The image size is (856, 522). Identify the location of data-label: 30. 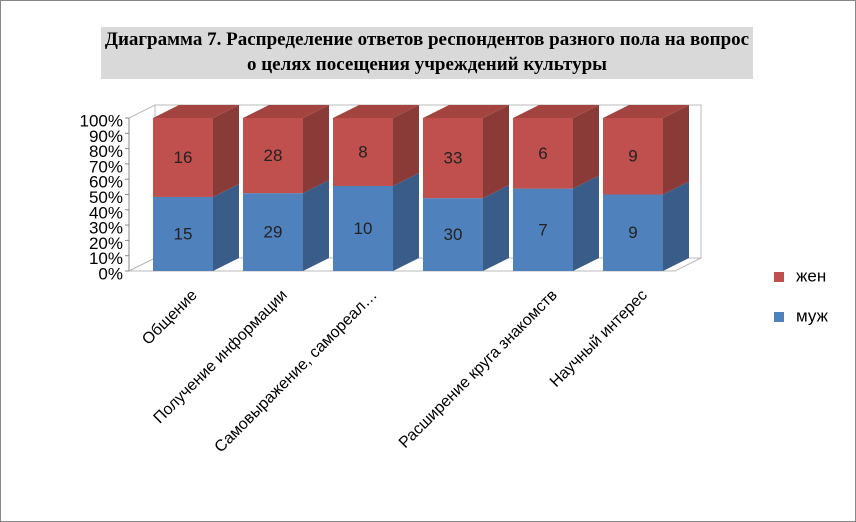
(453, 234).